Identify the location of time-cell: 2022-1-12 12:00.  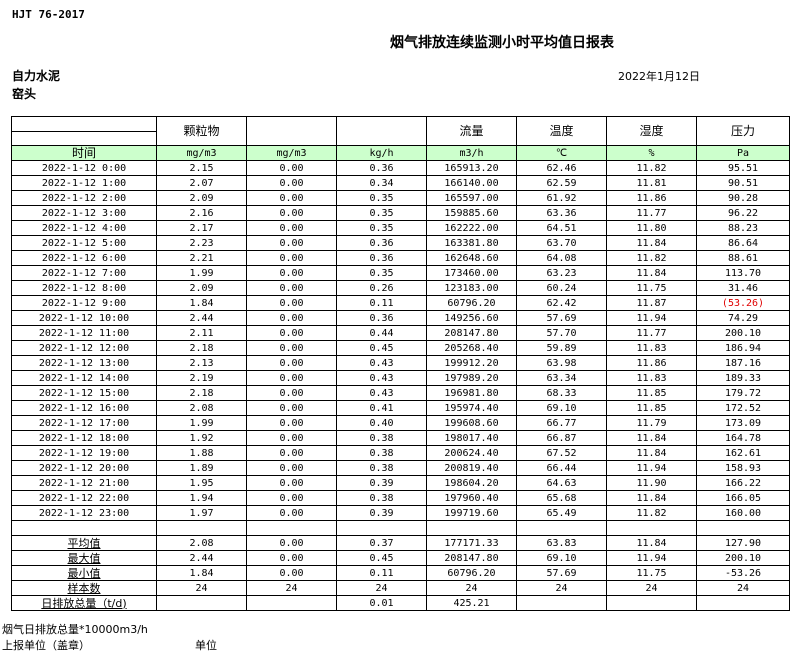
(84, 348).